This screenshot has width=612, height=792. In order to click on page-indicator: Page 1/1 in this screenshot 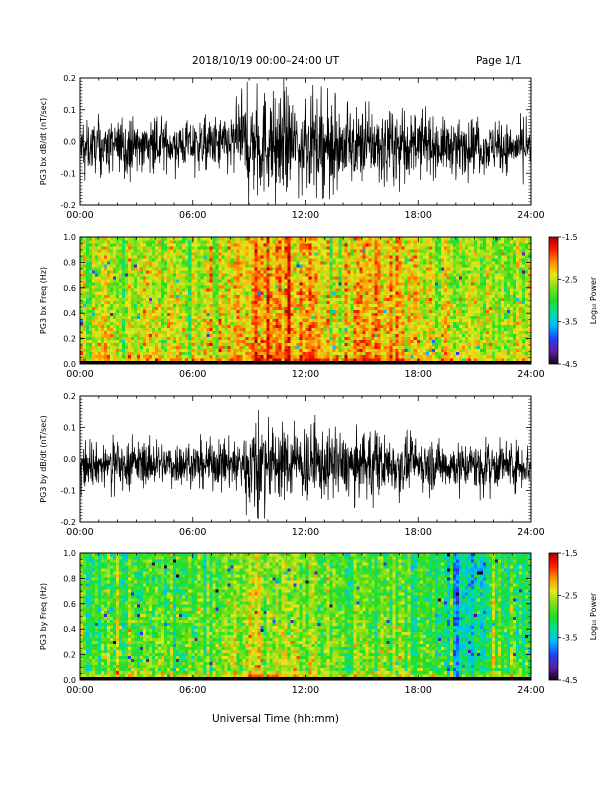, I will do `click(499, 61)`.